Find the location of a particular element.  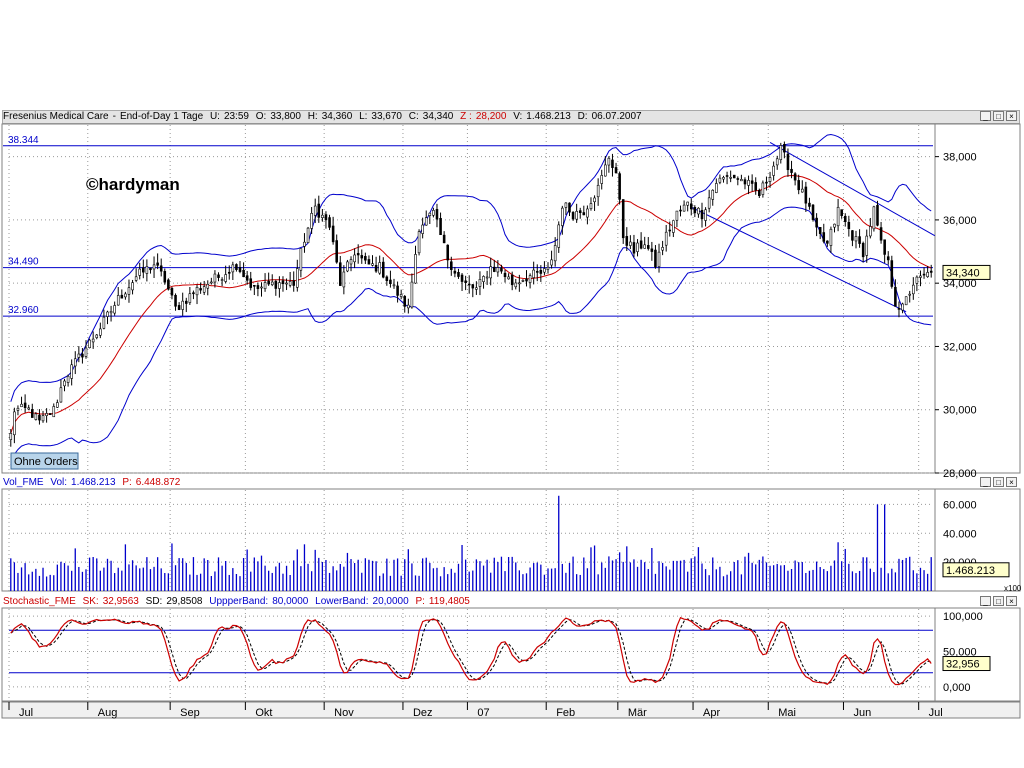

price-tick-label: 38,000 is located at coordinates (960, 158).